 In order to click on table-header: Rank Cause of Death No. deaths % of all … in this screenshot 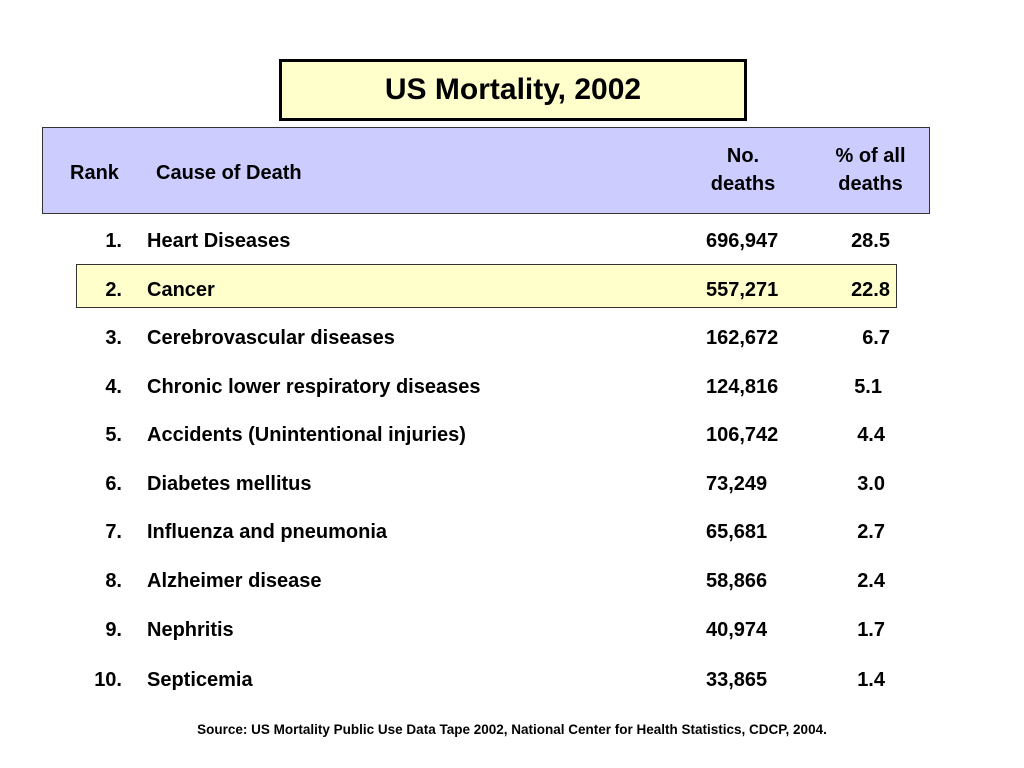, I will do `click(486, 170)`.